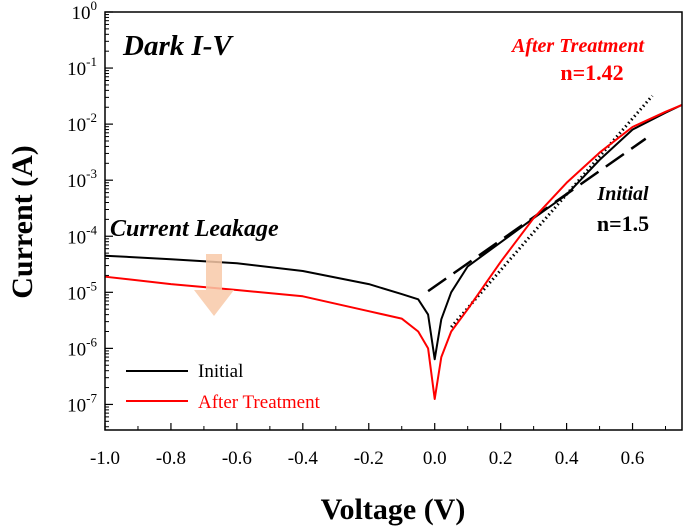  Describe the element at coordinates (552, 211) in the screenshot. I see `fit-line-after-treatment` at that location.